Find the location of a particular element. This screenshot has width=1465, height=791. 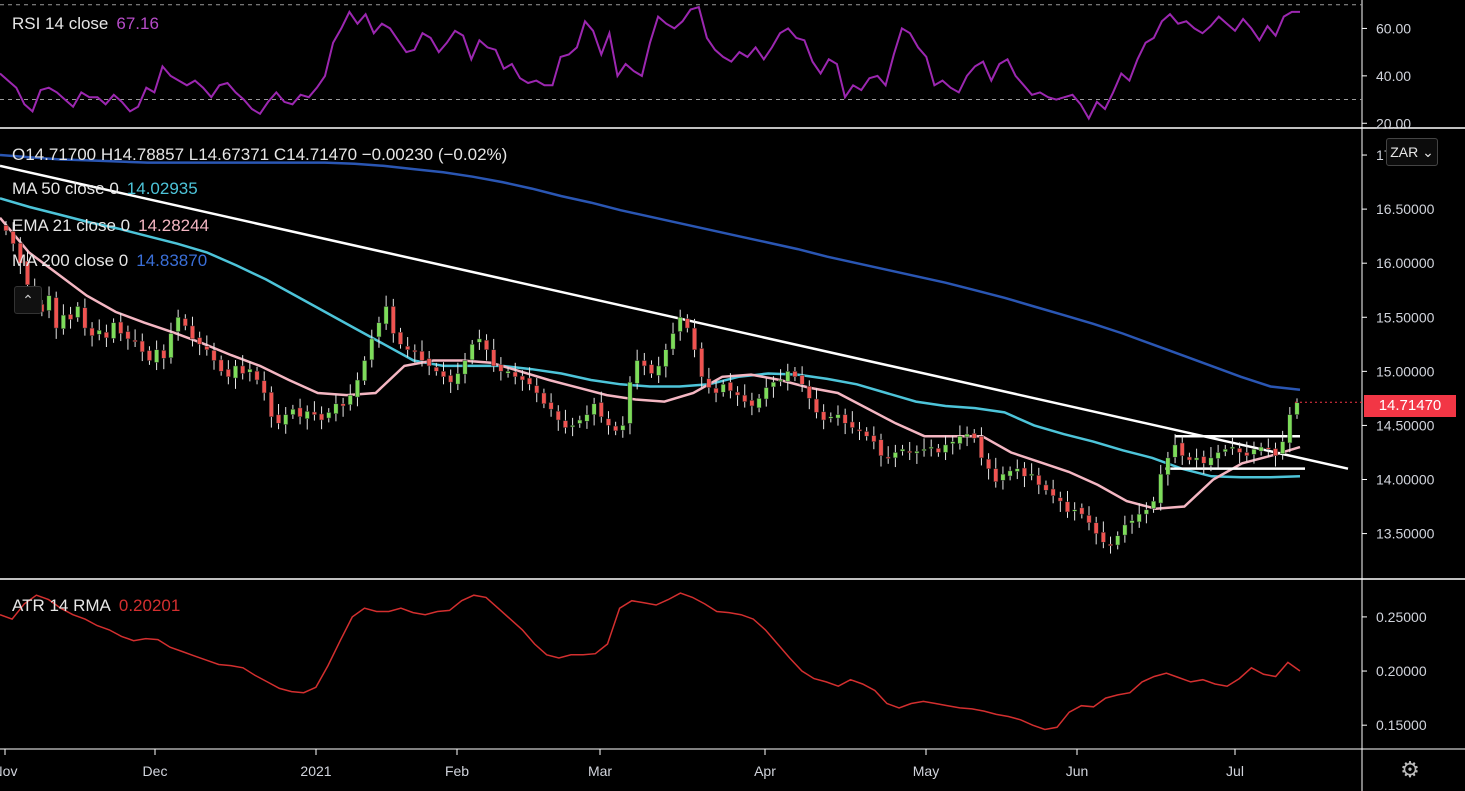

rsi-tick-label: 40.00 is located at coordinates (1393, 76).